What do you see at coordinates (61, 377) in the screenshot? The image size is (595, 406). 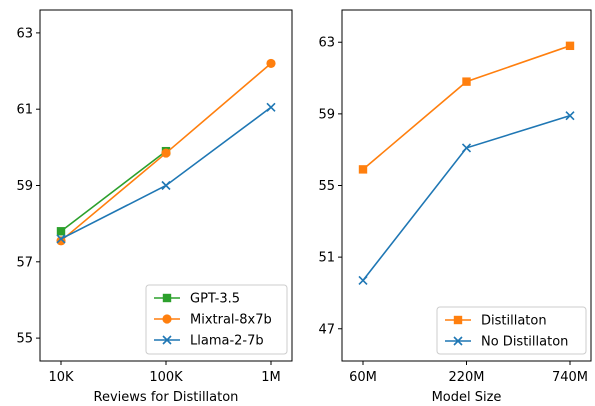 I see `x-tick-label: 10K` at bounding box center [61, 377].